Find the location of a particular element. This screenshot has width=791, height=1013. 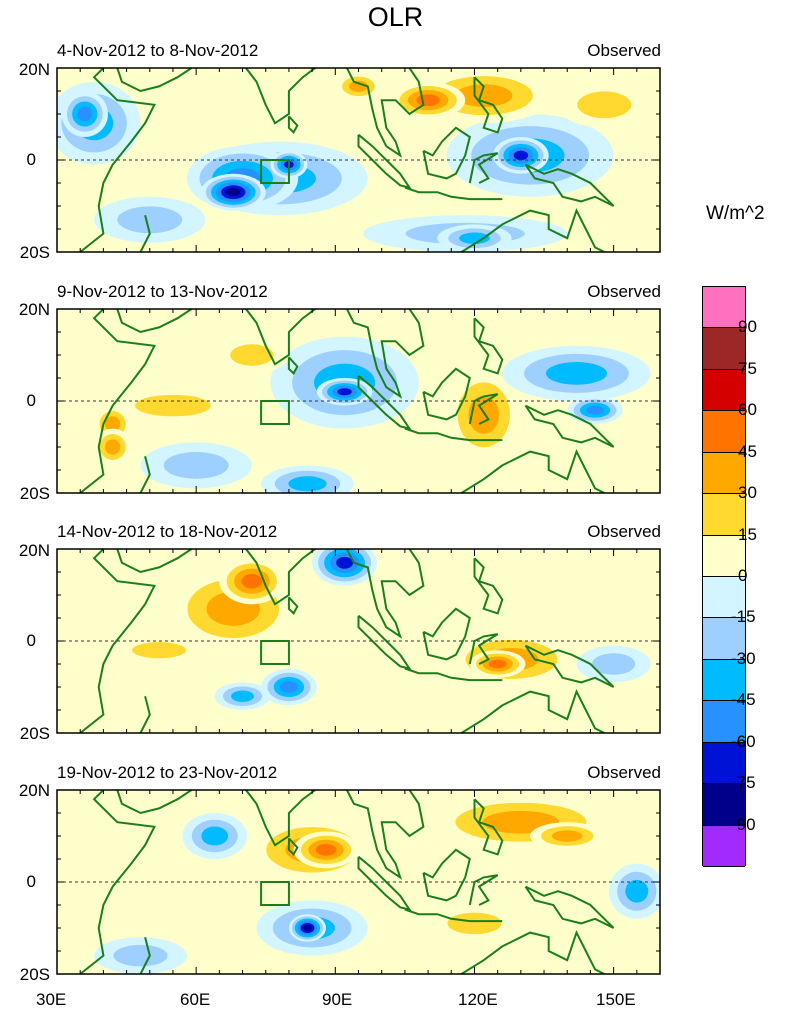

lon-label-150e: 150E is located at coordinates (616, 999).